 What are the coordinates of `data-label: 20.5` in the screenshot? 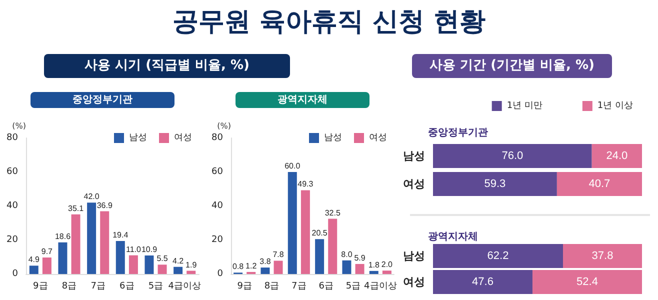 It's located at (320, 233).